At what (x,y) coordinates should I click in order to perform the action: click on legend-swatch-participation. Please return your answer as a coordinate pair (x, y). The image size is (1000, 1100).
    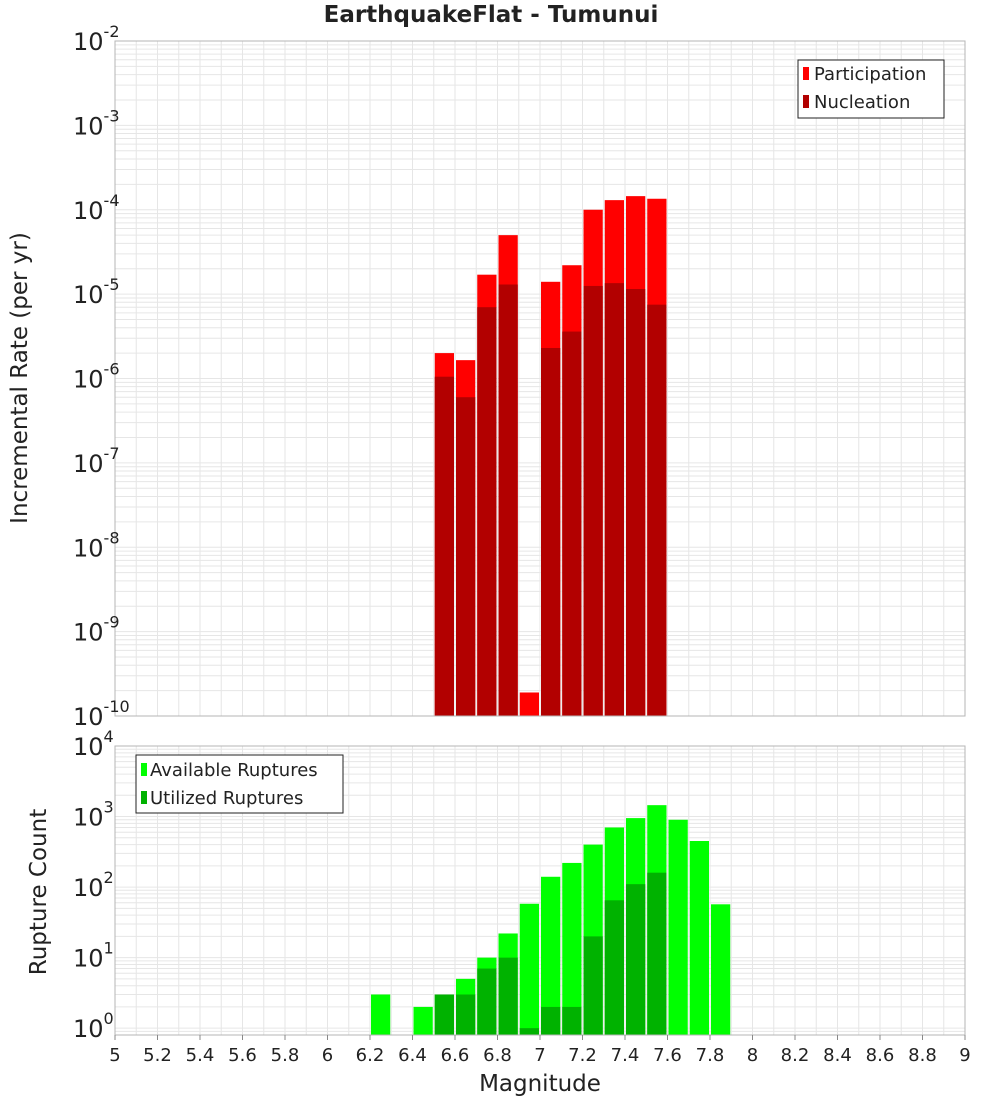
    Looking at the image, I should click on (806, 73).